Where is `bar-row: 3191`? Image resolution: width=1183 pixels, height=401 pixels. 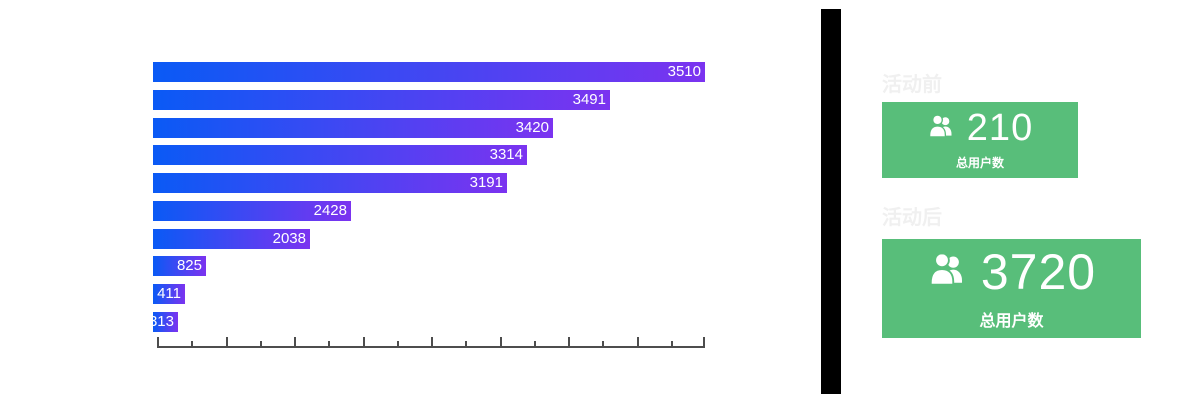
bar-row: 3191 is located at coordinates (330, 183).